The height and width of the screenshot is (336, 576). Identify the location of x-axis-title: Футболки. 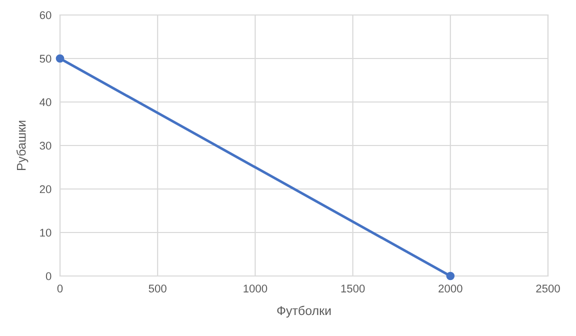
(304, 312).